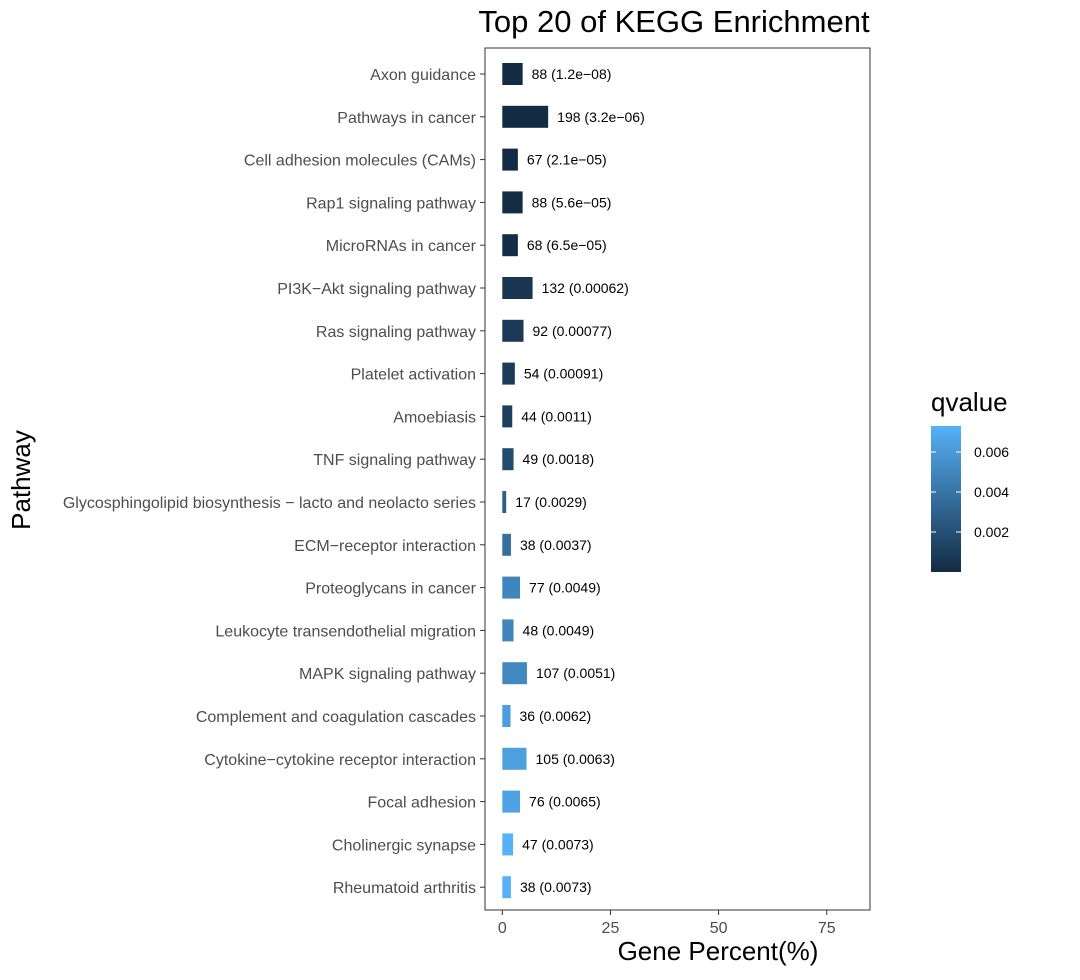 This screenshot has height=980, width=1080. I want to click on x-tick-label: 75, so click(827, 928).